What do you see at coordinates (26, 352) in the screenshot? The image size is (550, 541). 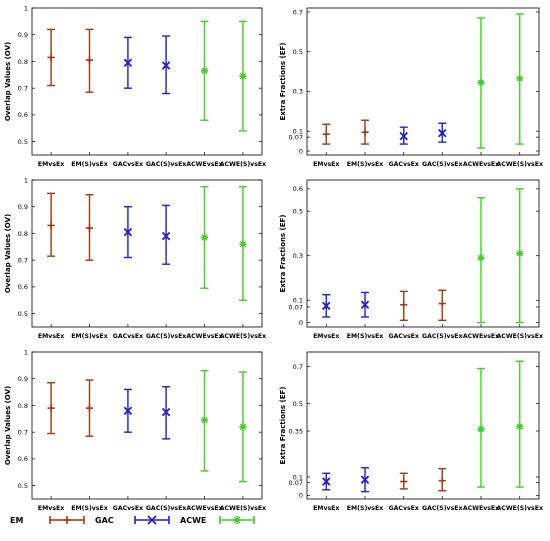 I see `y-tick-label: 1` at bounding box center [26, 352].